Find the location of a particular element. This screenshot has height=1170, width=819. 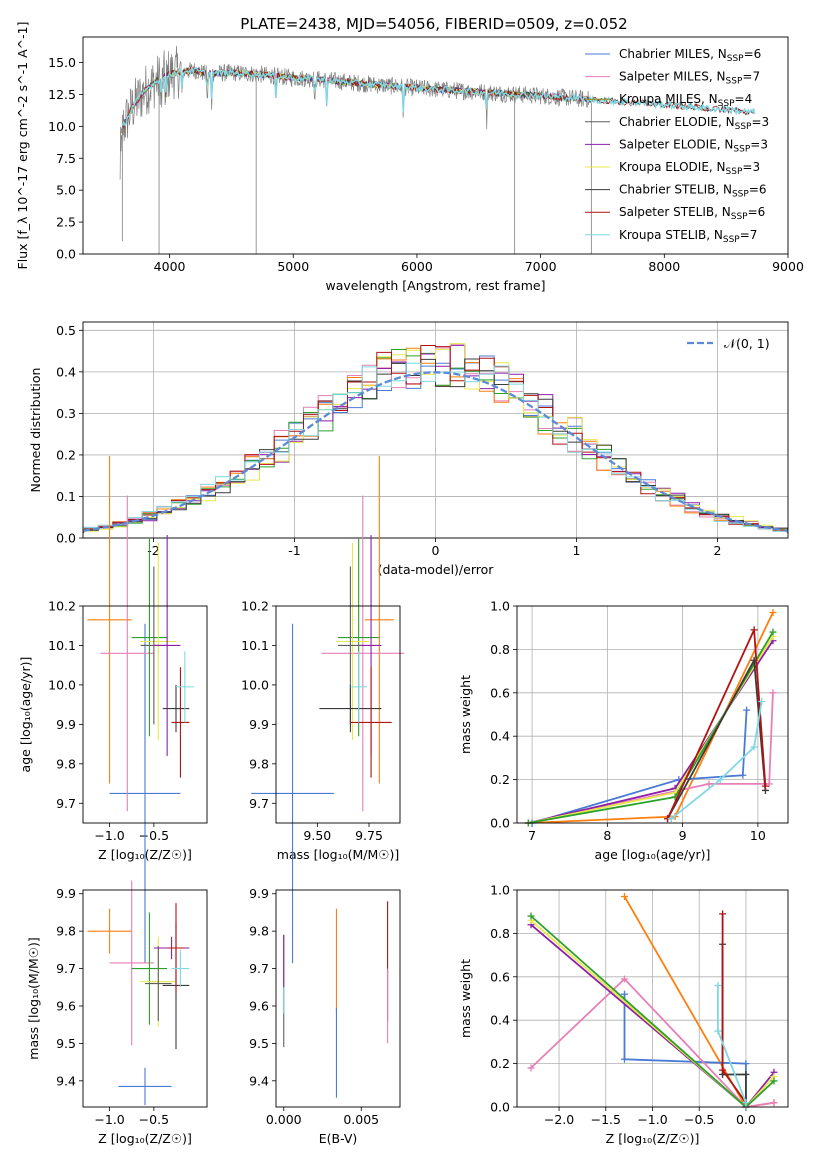

y-tick-label: 0.1 is located at coordinates (66, 496).